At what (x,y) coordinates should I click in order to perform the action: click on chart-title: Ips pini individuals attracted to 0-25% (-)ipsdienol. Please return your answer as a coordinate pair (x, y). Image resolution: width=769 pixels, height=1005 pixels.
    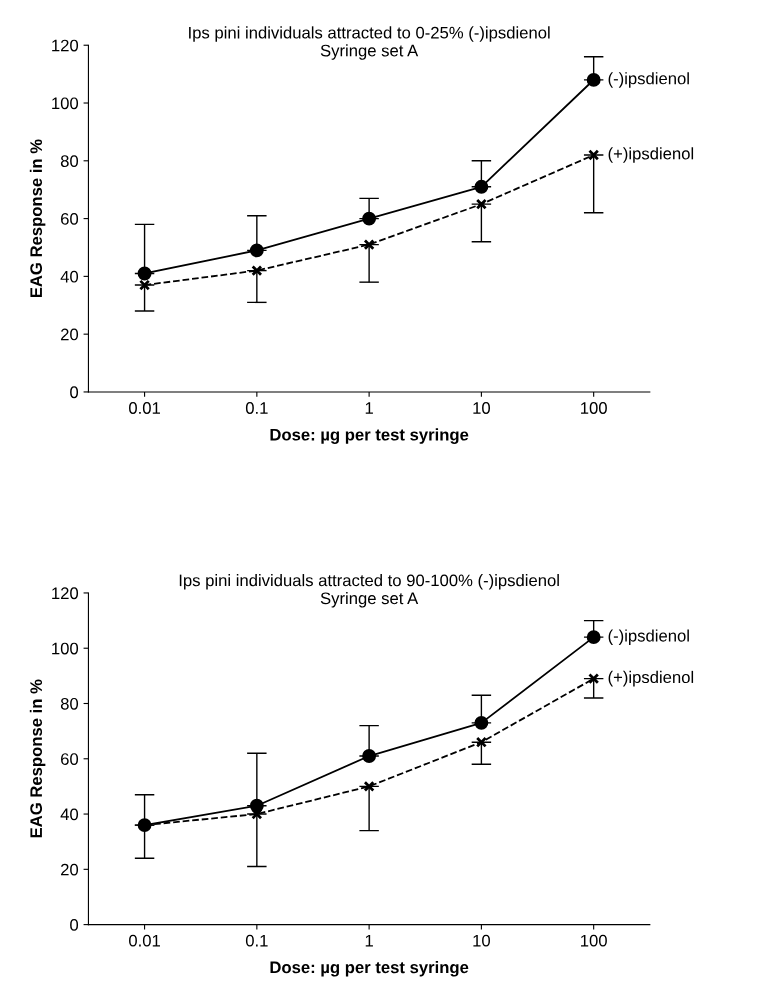
    Looking at the image, I should click on (369, 34).